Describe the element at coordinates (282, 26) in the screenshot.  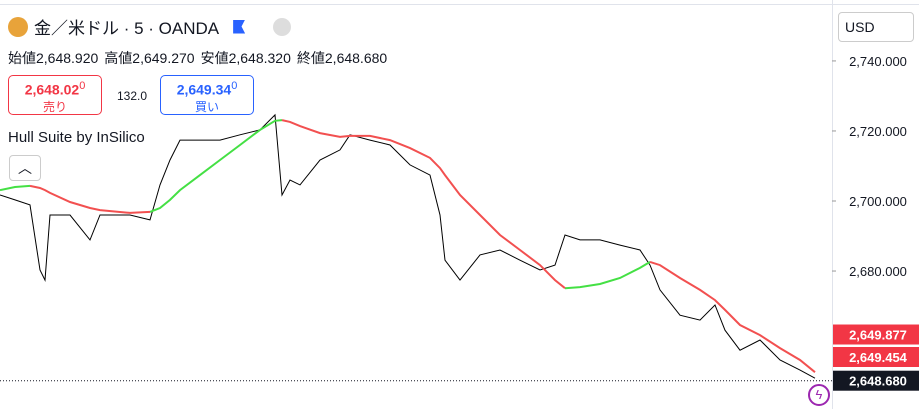
I see `collapse` at that location.